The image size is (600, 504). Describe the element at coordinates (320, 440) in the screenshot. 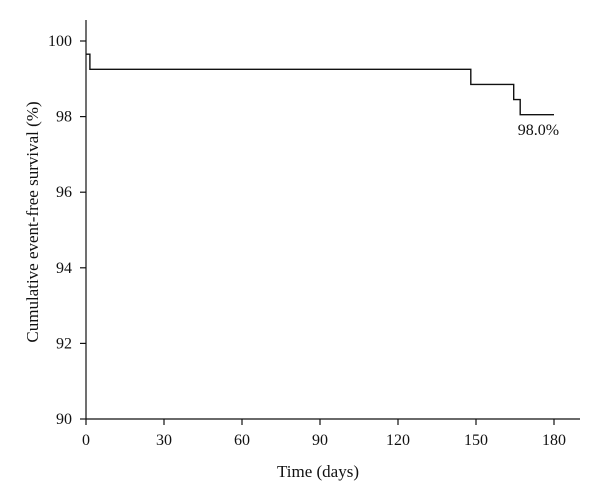

I see `x-tick-label: 90` at that location.